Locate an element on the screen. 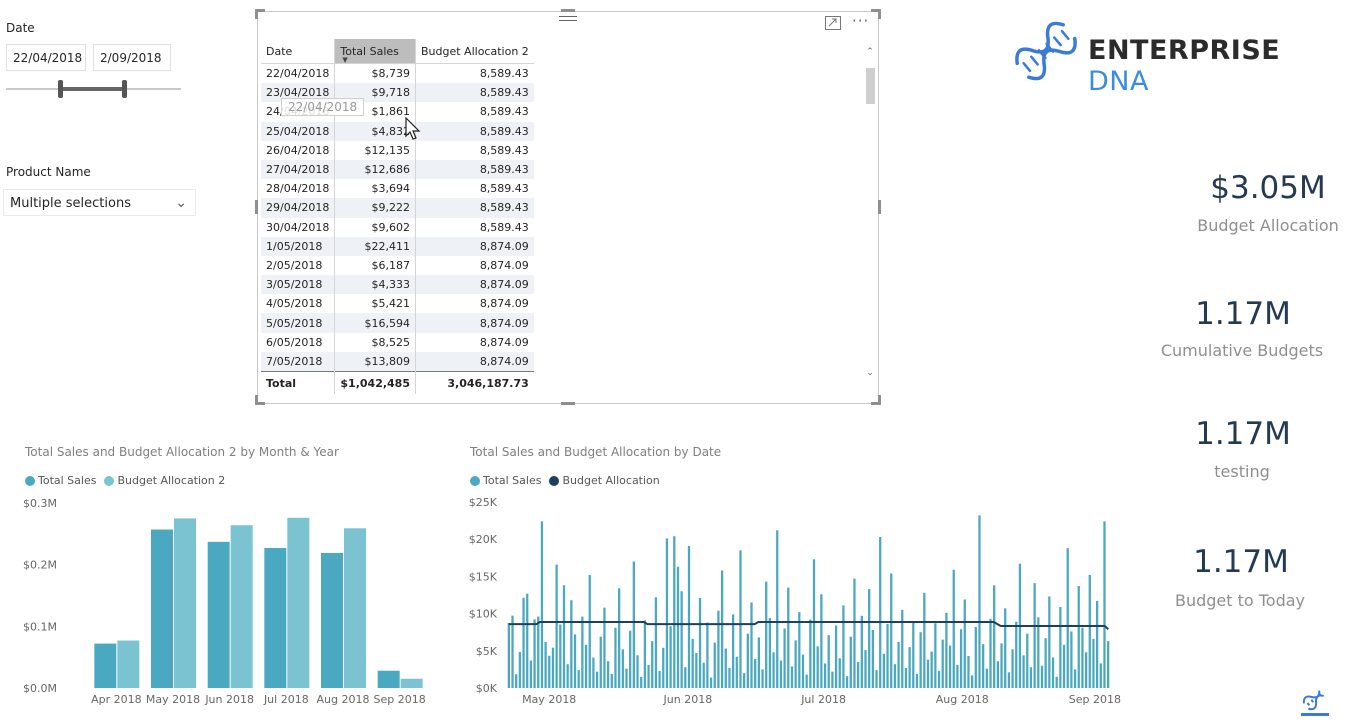 The height and width of the screenshot is (723, 1345). total-sales-value: $1,042,485 is located at coordinates (375, 382).